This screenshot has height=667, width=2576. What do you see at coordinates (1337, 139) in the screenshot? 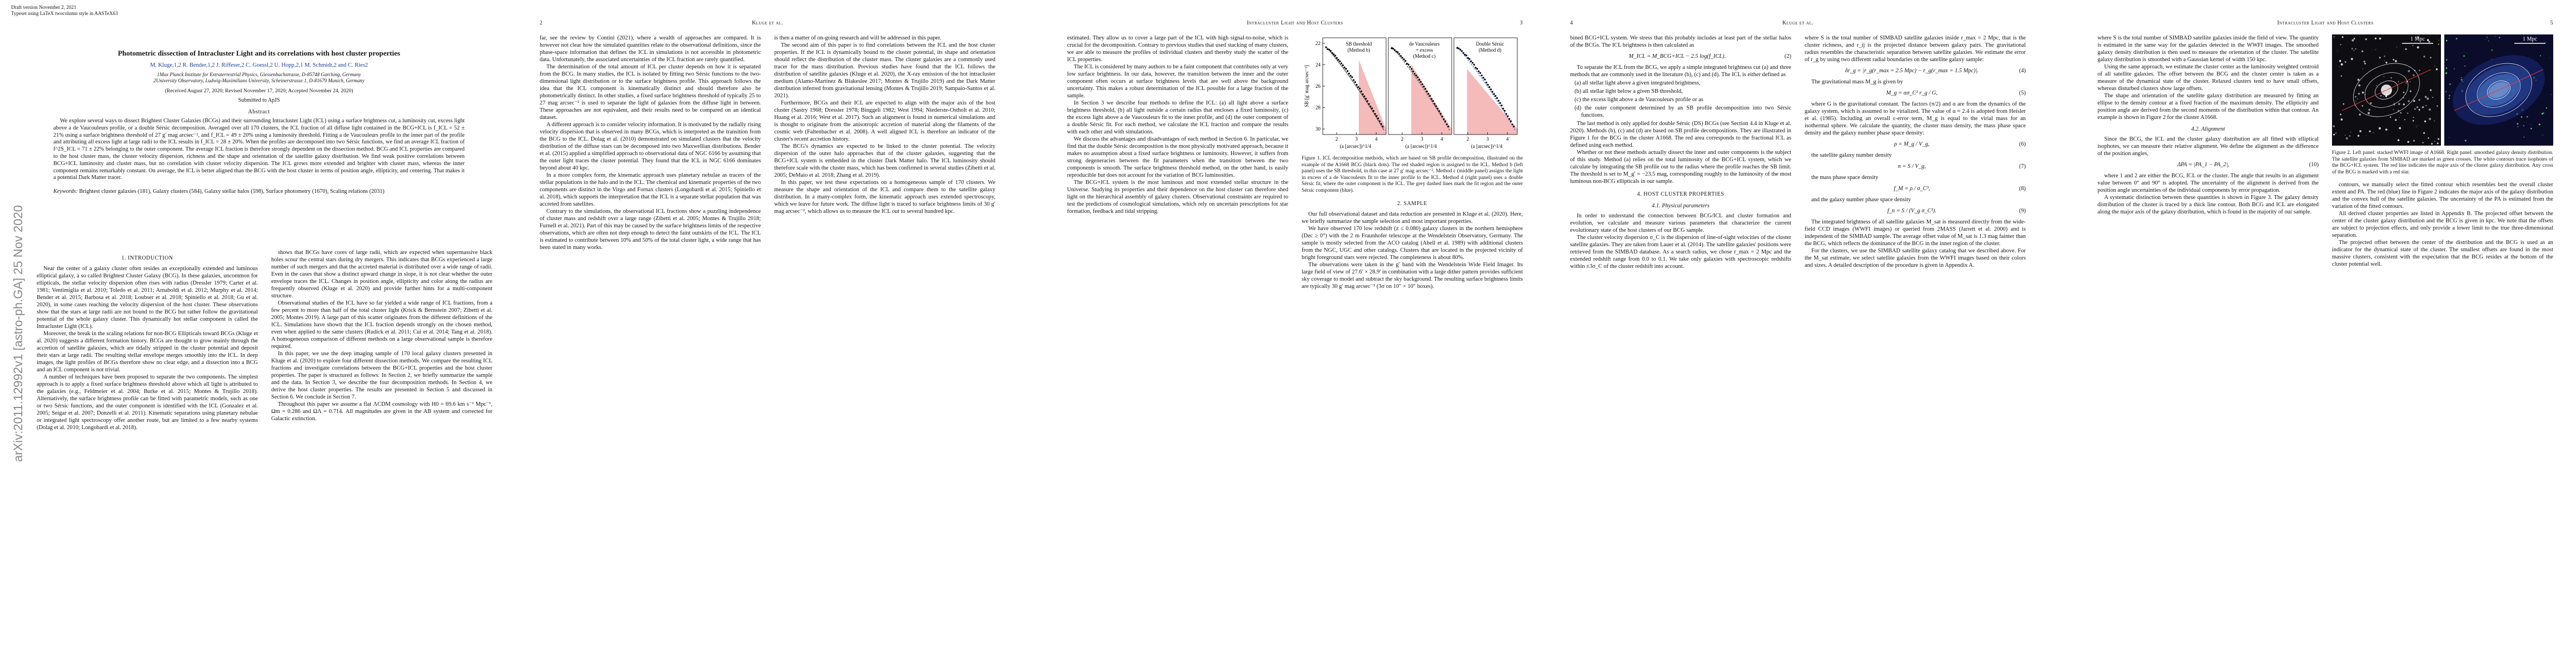
I see `x-tick-label: 2` at bounding box center [1337, 139].